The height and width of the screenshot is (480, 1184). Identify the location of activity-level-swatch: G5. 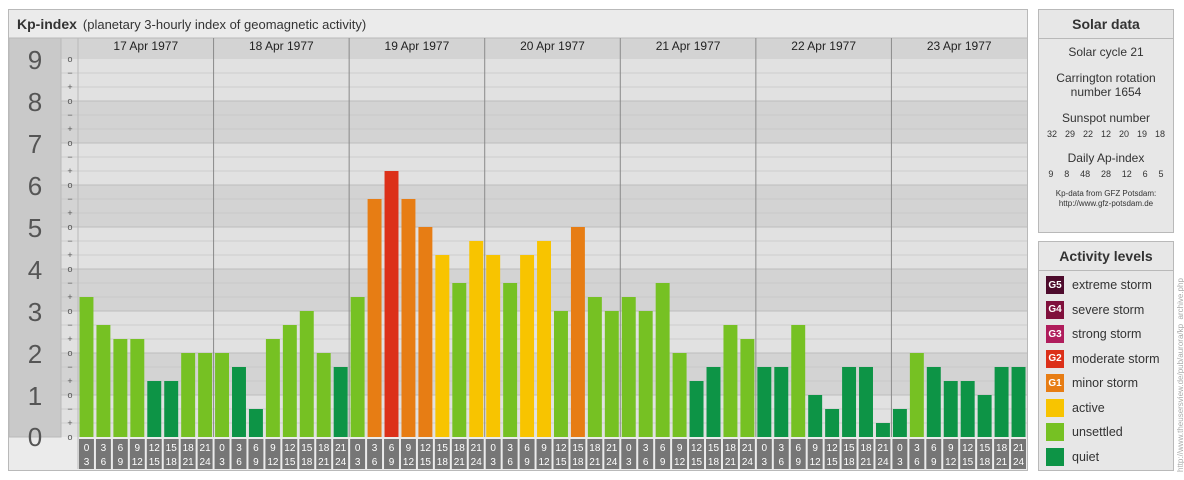
(1055, 285).